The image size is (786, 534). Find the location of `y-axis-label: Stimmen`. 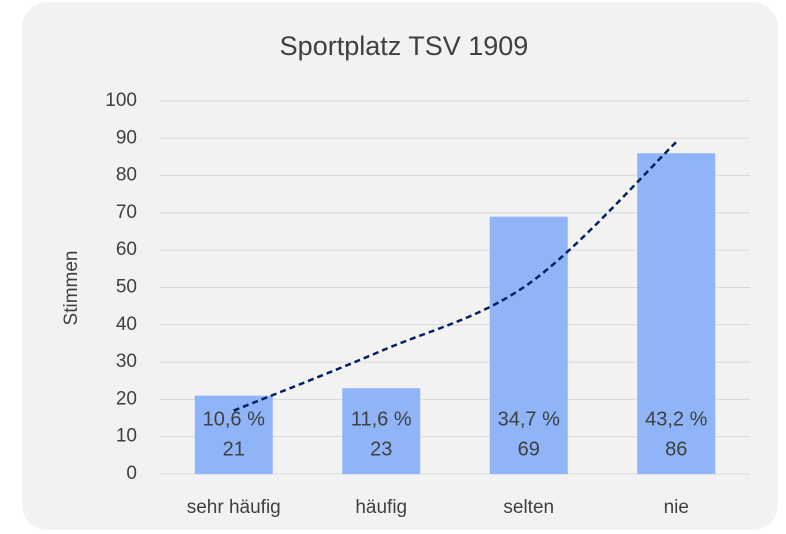

y-axis-label: Stimmen is located at coordinates (71, 288).